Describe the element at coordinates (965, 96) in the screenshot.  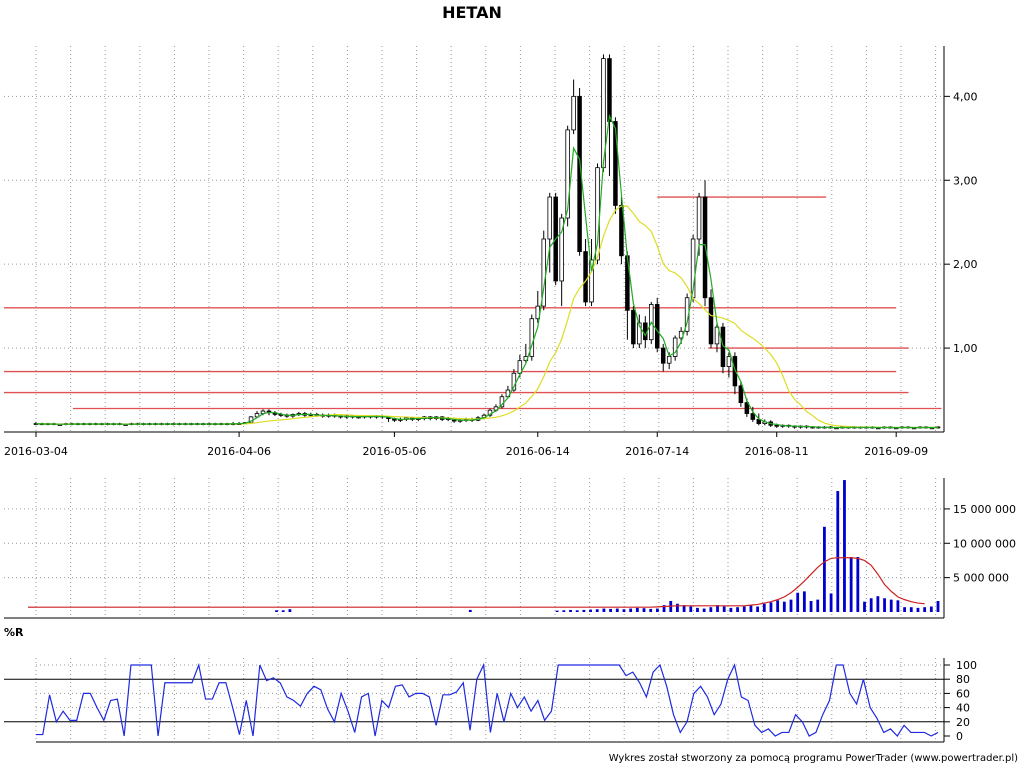
I see `price-y-tick-label: 4,00` at that location.